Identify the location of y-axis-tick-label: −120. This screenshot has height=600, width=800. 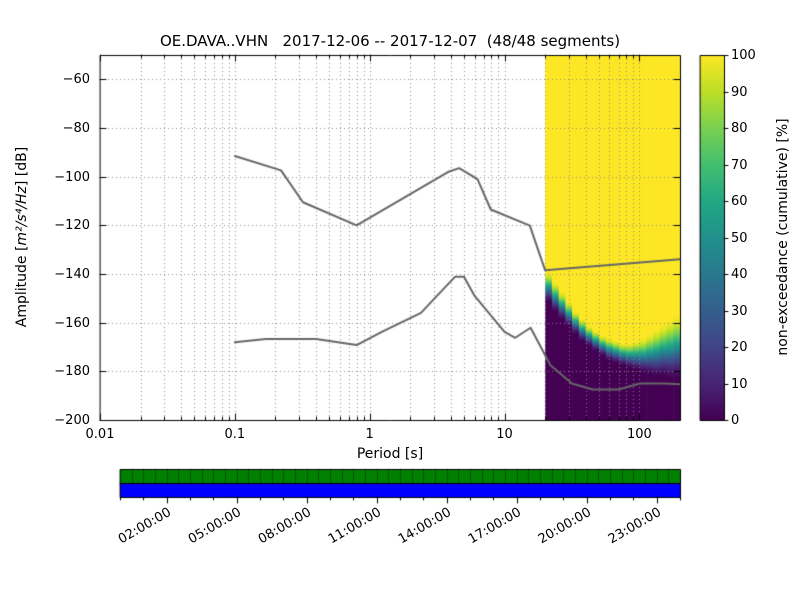
(72, 226).